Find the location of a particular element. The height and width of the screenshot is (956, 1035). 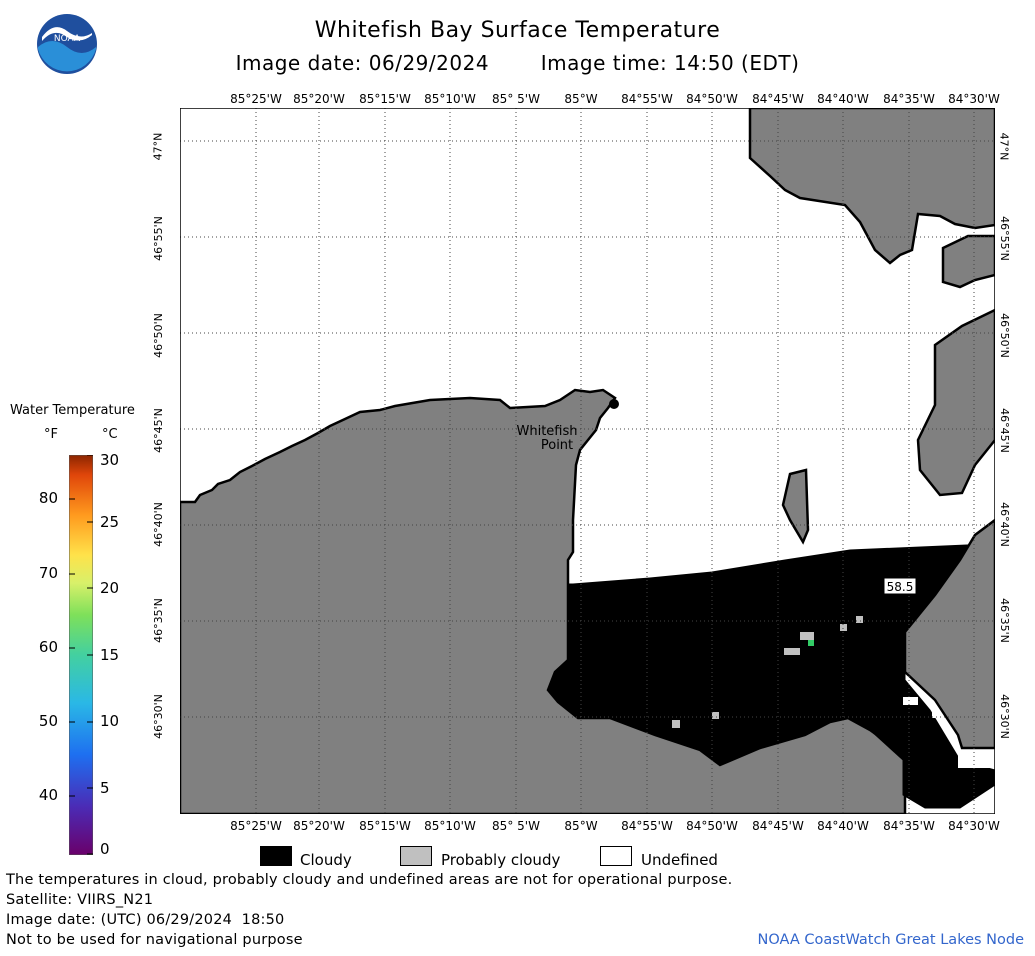

legend-title: Water Temperature is located at coordinates (72, 410).